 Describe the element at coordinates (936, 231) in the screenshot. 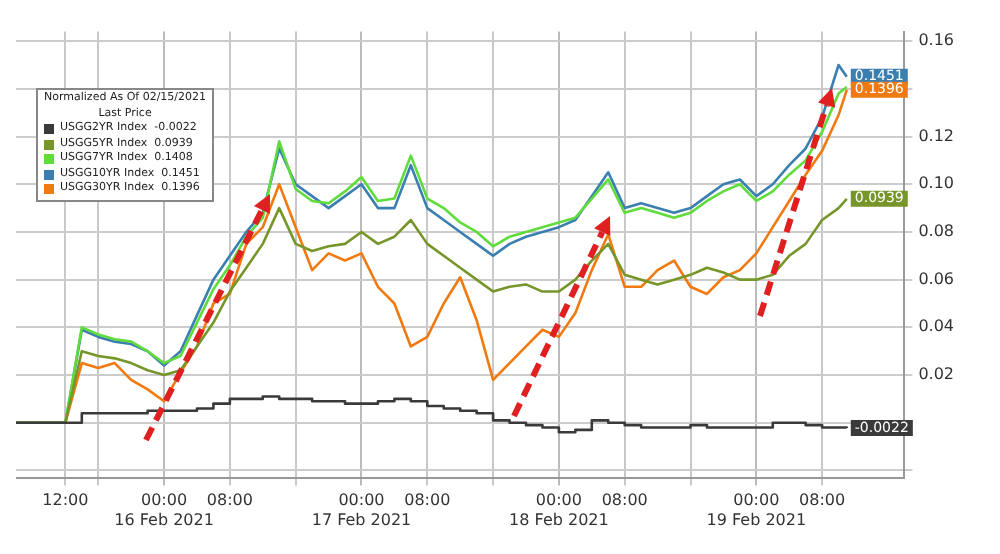

I see `y-tick-label: 0.08` at that location.